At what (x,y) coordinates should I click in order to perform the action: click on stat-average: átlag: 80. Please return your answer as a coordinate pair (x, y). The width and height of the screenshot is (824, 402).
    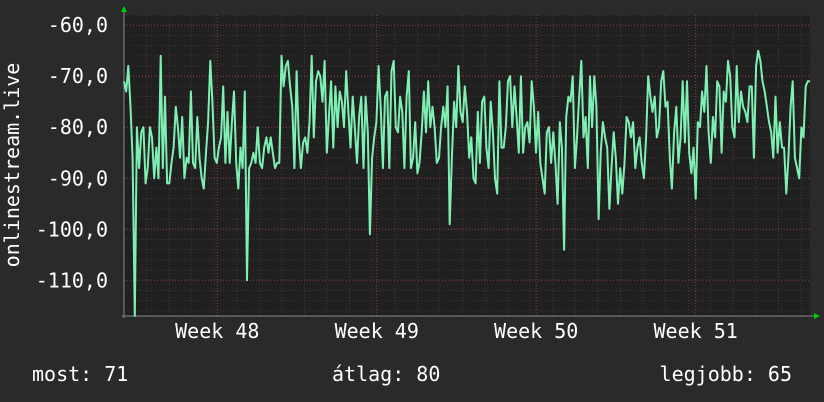
    Looking at the image, I should click on (386, 374).